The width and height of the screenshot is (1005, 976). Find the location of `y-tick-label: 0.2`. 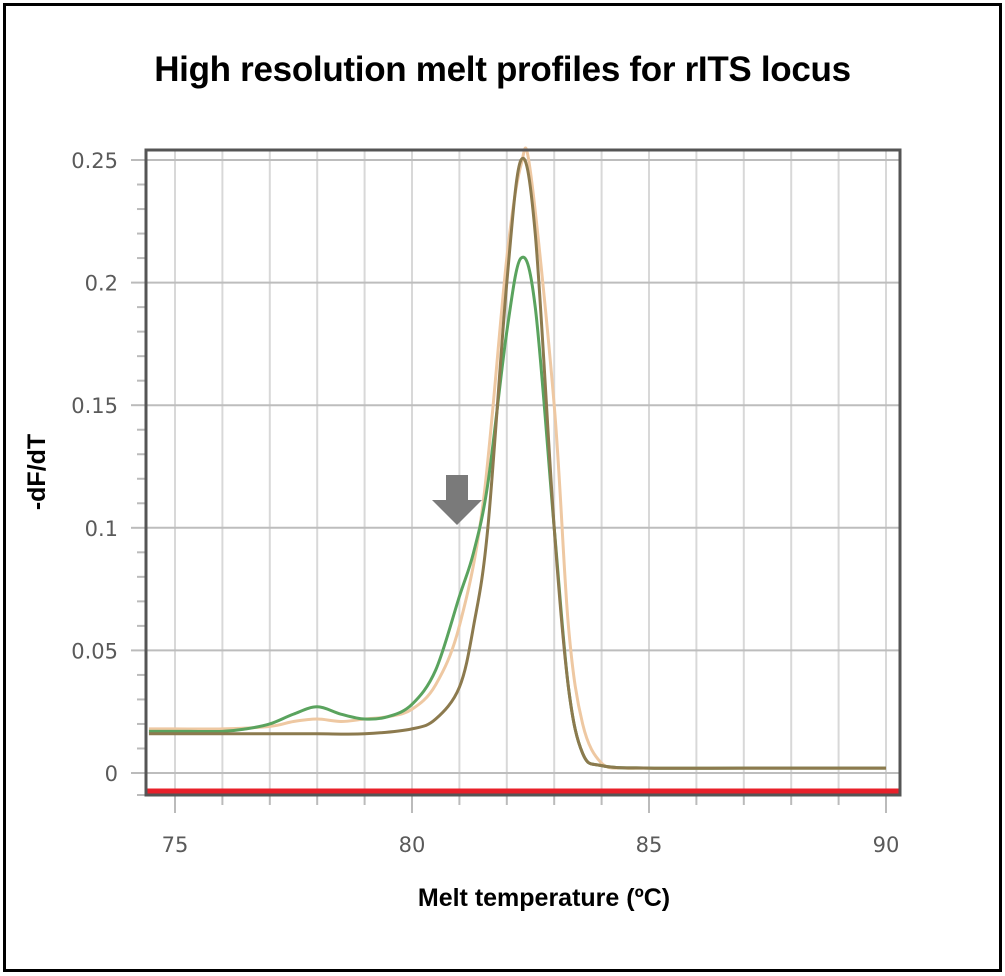

y-tick-label: 0.2 is located at coordinates (101, 284).